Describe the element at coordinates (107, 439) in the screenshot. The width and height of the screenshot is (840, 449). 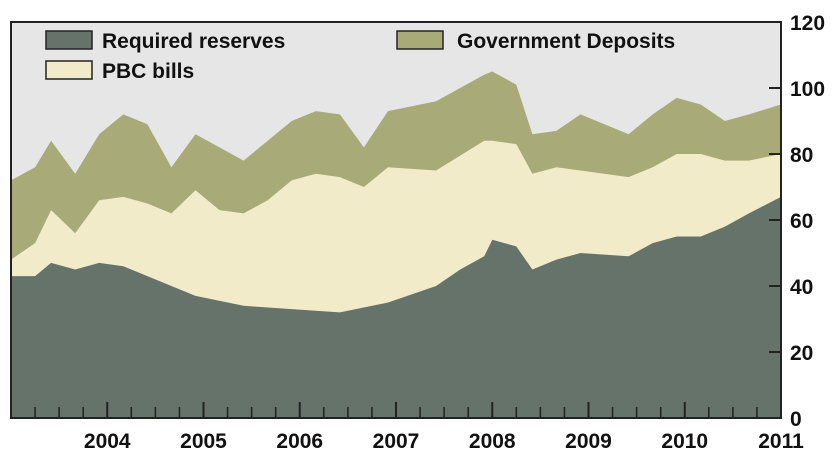
I see `x-tick-label: 2004` at that location.